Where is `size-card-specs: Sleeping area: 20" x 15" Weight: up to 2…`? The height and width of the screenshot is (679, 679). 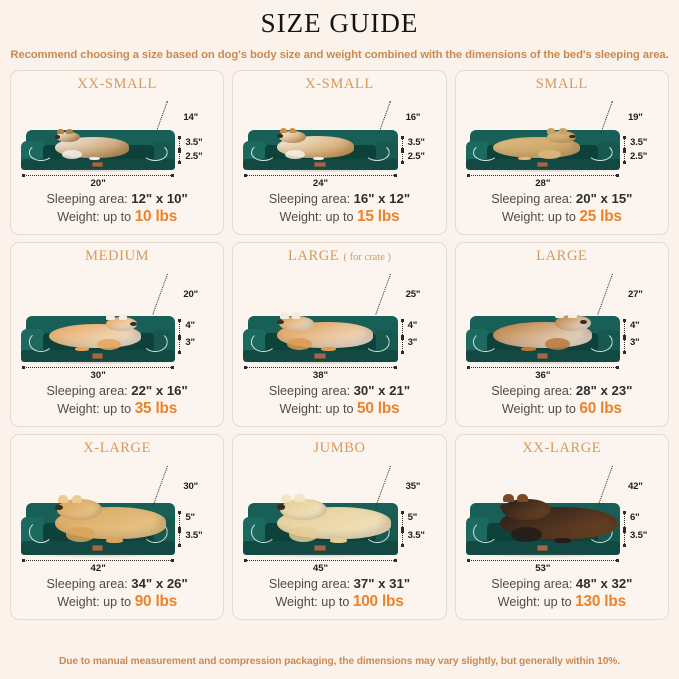
size-card-specs: Sleeping area: 20" x 15" Weight: up to 2… is located at coordinates (562, 209).